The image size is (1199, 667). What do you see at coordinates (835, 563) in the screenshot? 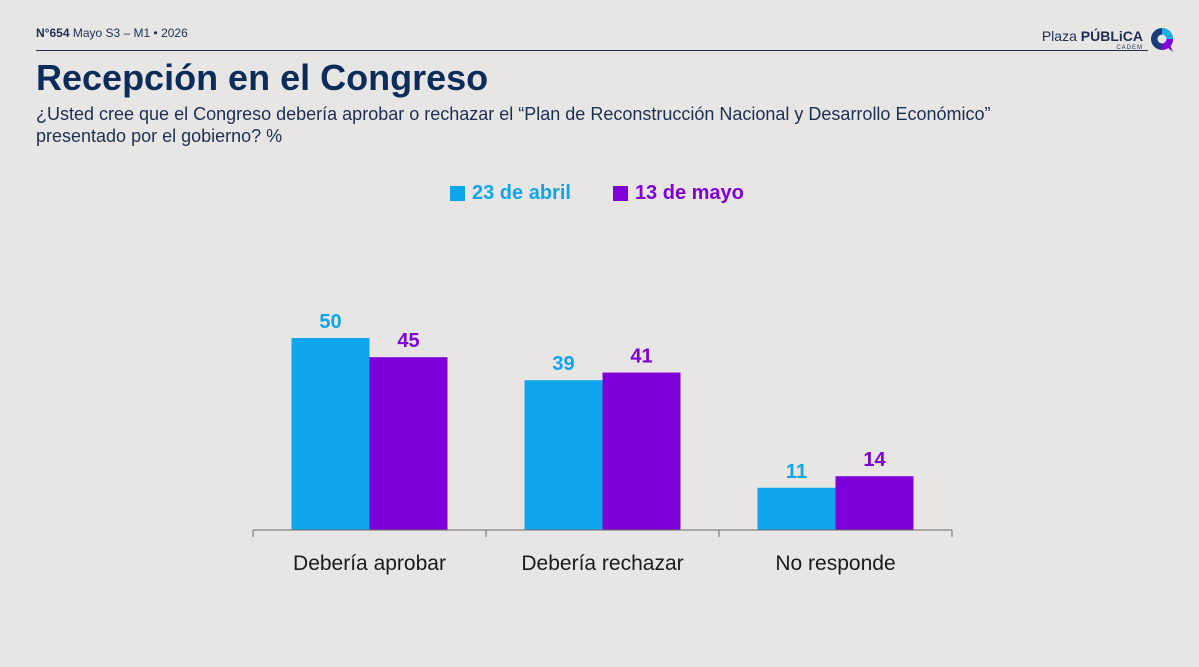
I see `category-label-3: No responde` at bounding box center [835, 563].